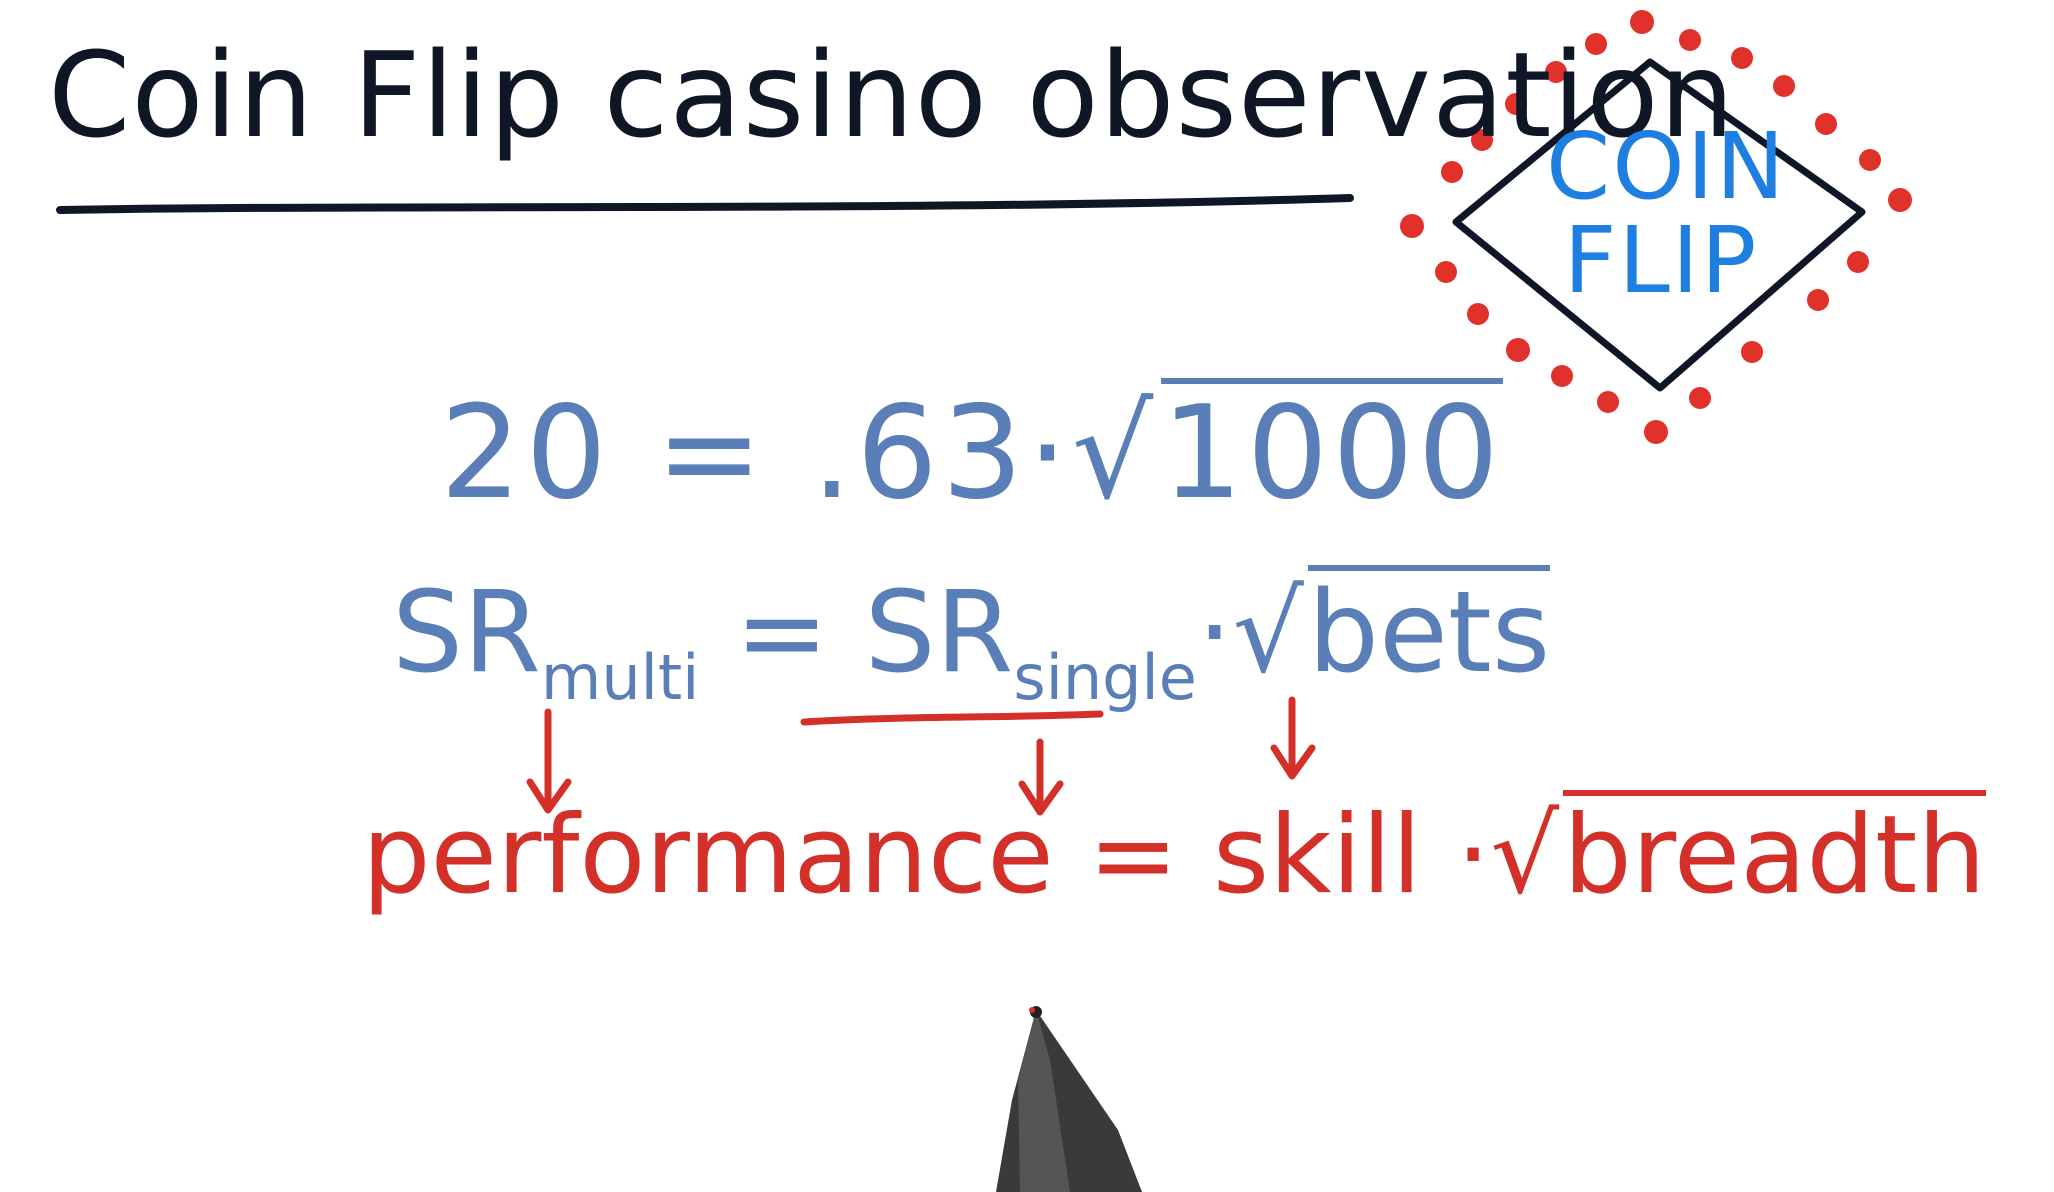 The image size is (2054, 1192). What do you see at coordinates (1332, 453) in the screenshot?
I see `eq1-radicand: 1000` at bounding box center [1332, 453].